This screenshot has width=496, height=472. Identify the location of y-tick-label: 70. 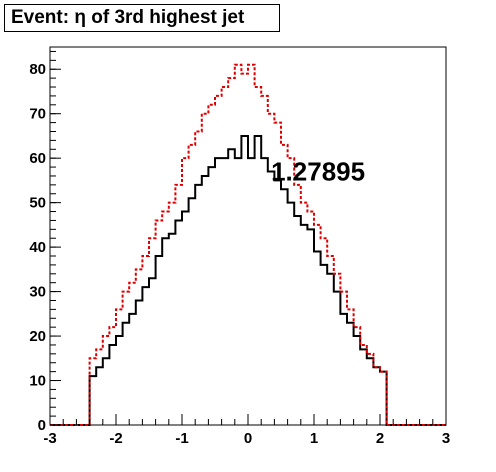
(37, 114).